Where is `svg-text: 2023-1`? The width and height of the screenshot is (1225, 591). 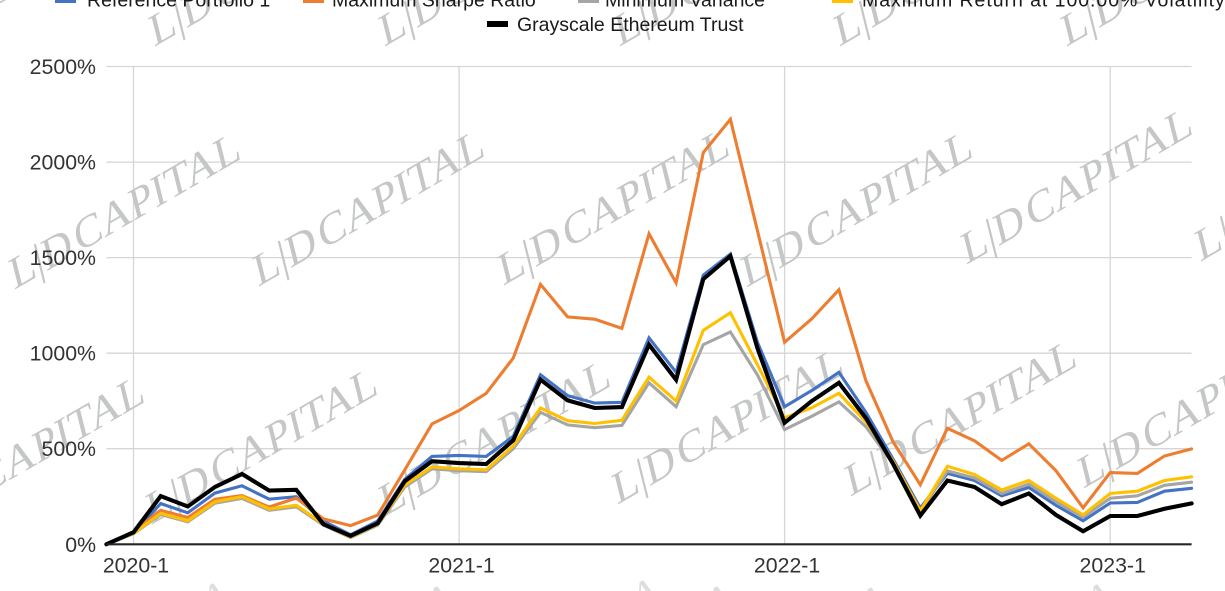 svg-text: 2023-1 is located at coordinates (1113, 566).